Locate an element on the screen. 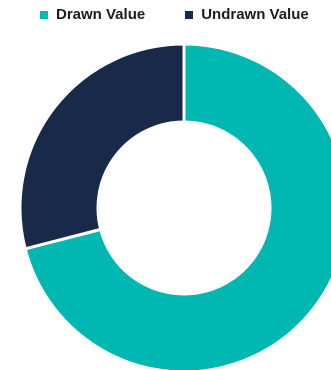 The image size is (331, 370). legend-label-undrawn: Undrawn Value is located at coordinates (255, 14).